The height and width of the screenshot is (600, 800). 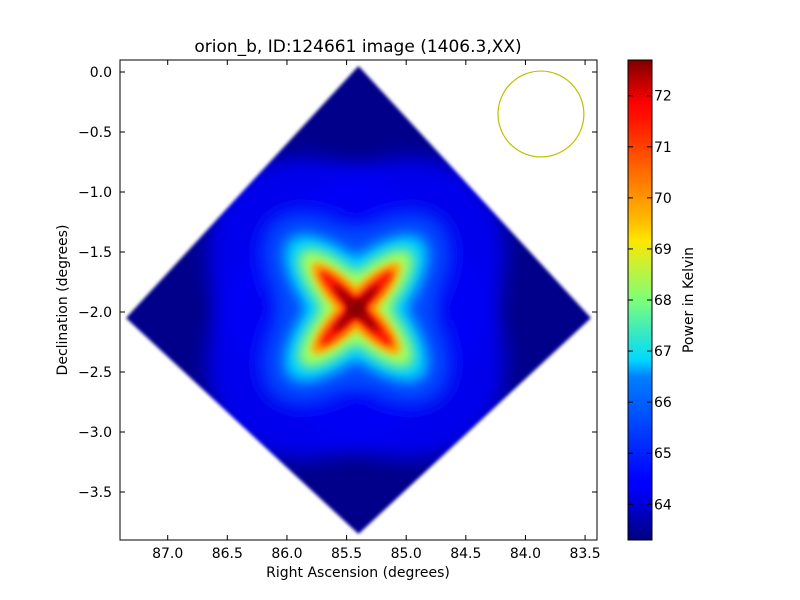 I want to click on colorbar: 64 65 66 67 68 69 70 71 72 Power in Kelvin, so click(x=662, y=300).